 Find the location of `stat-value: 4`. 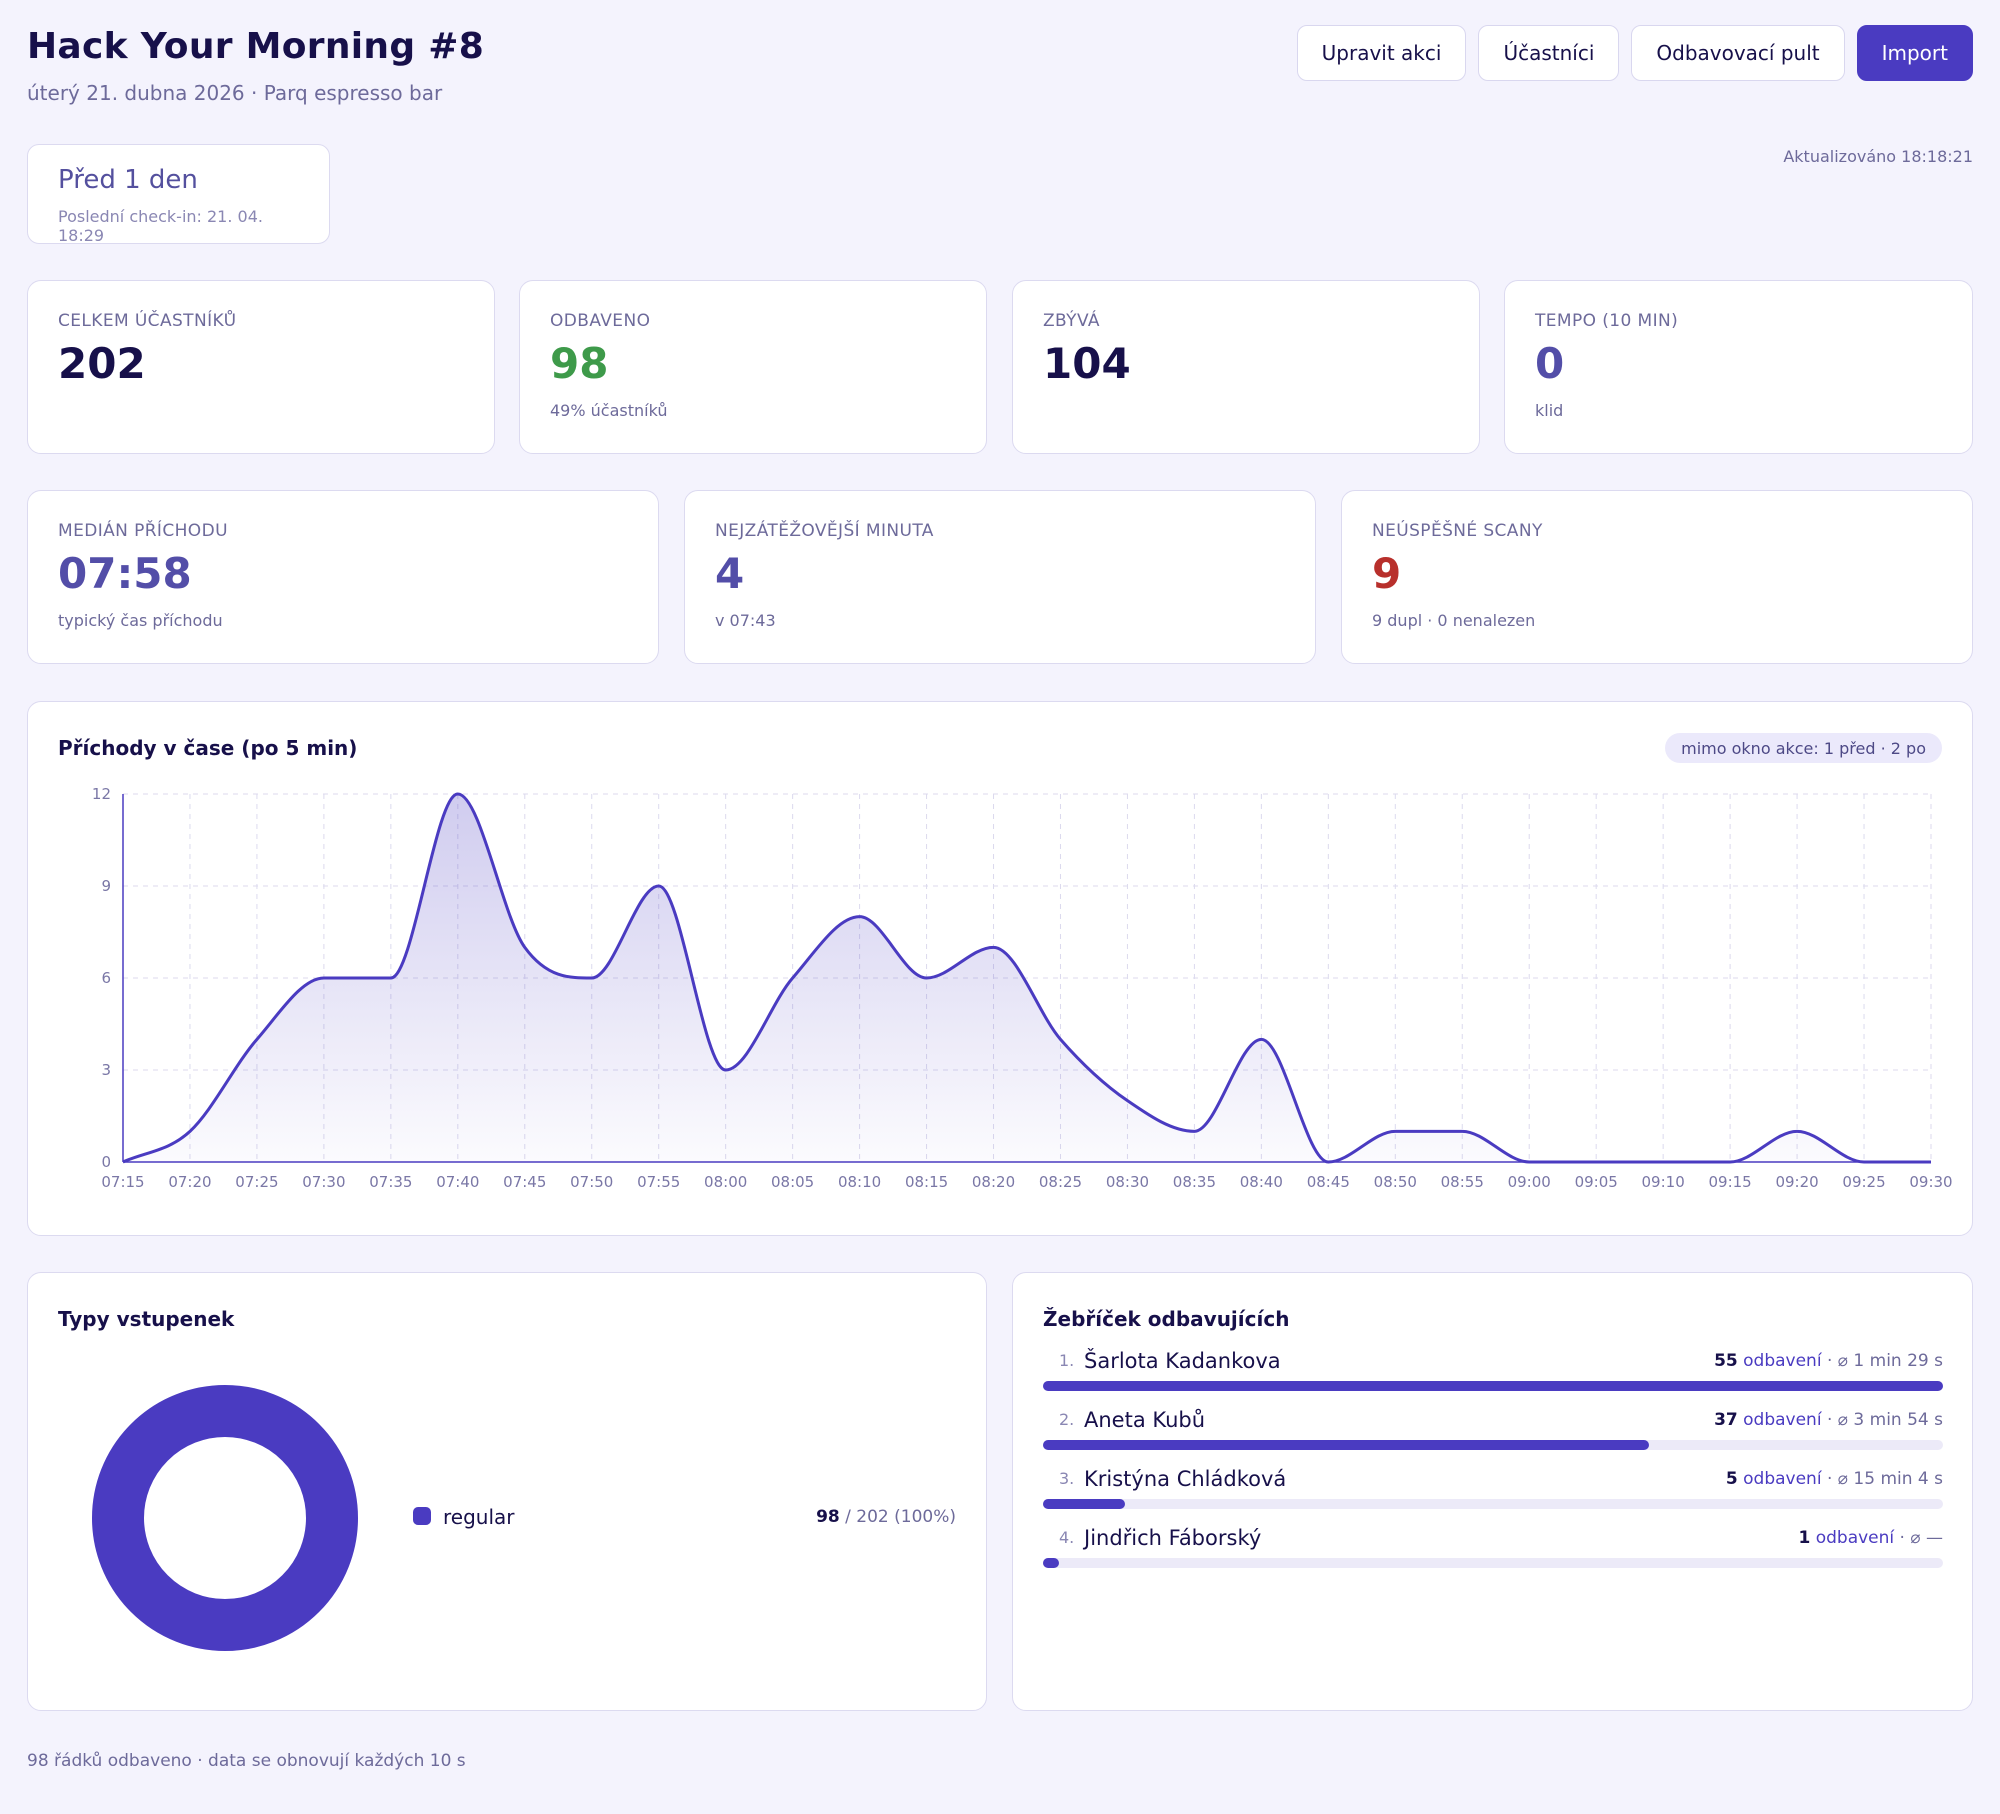

stat-value: 4 is located at coordinates (730, 573).